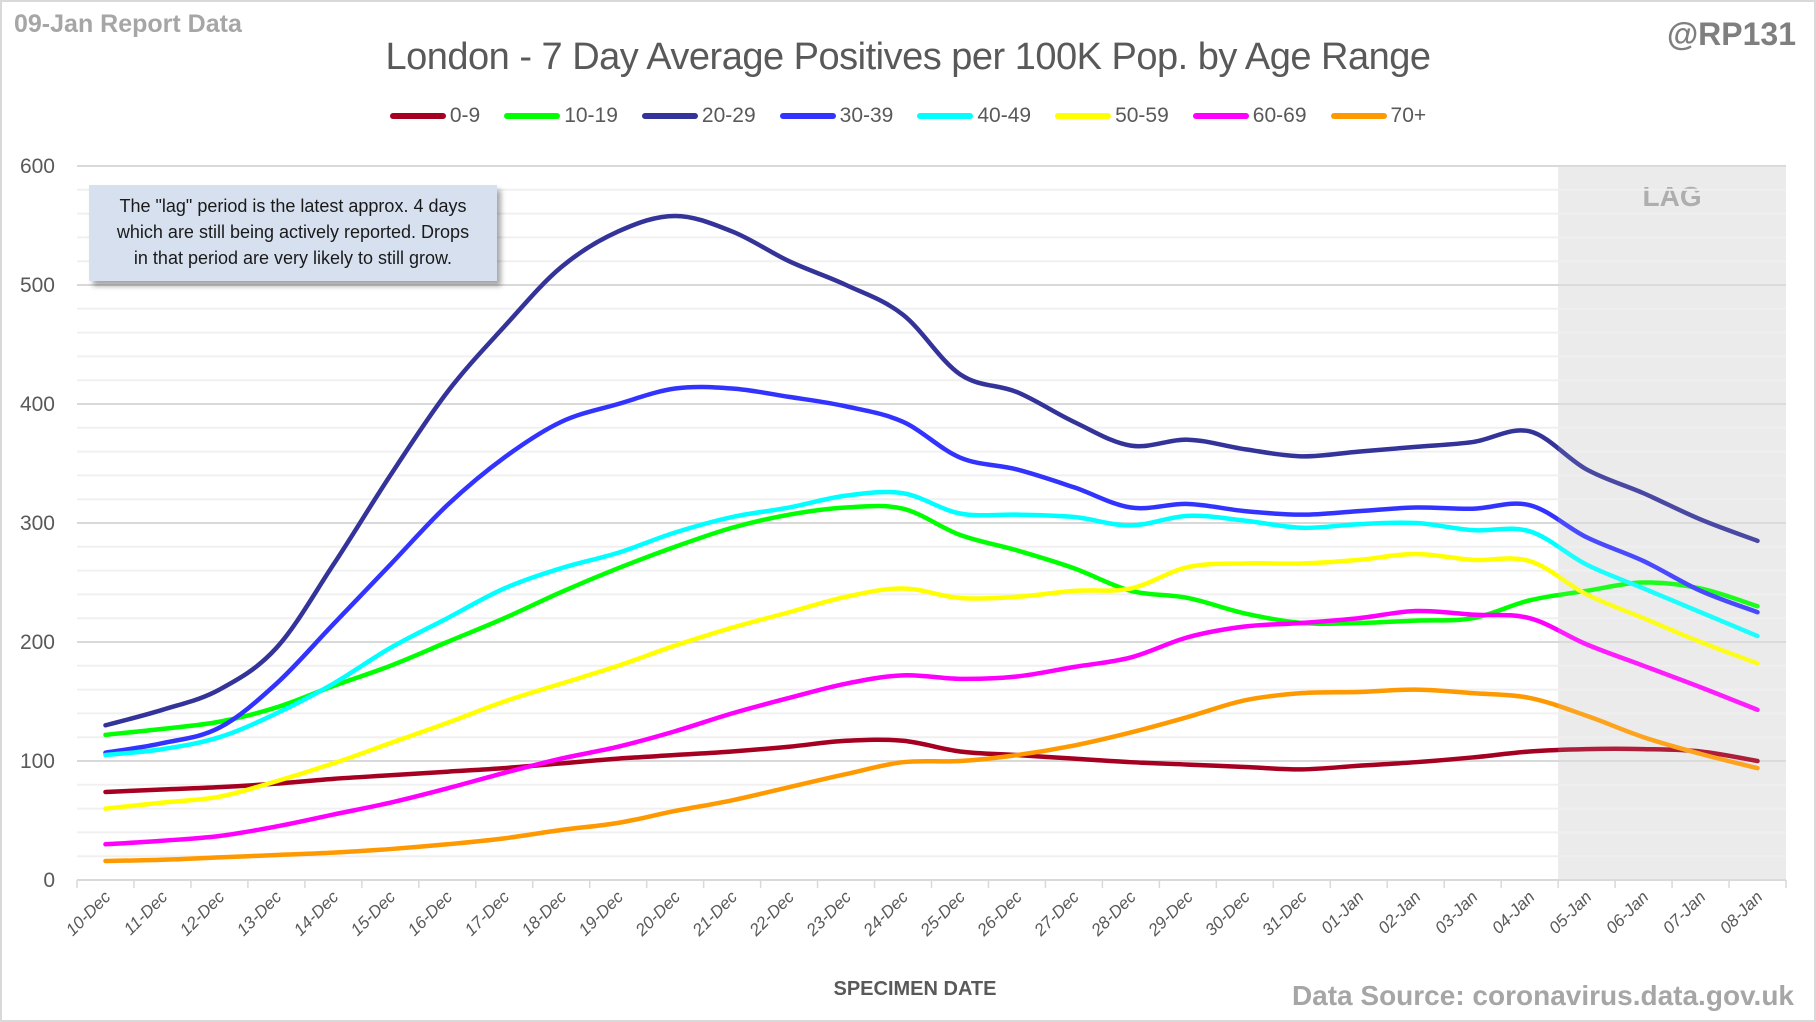  What do you see at coordinates (1249, 116) in the screenshot?
I see `legend-item: 60-69` at bounding box center [1249, 116].